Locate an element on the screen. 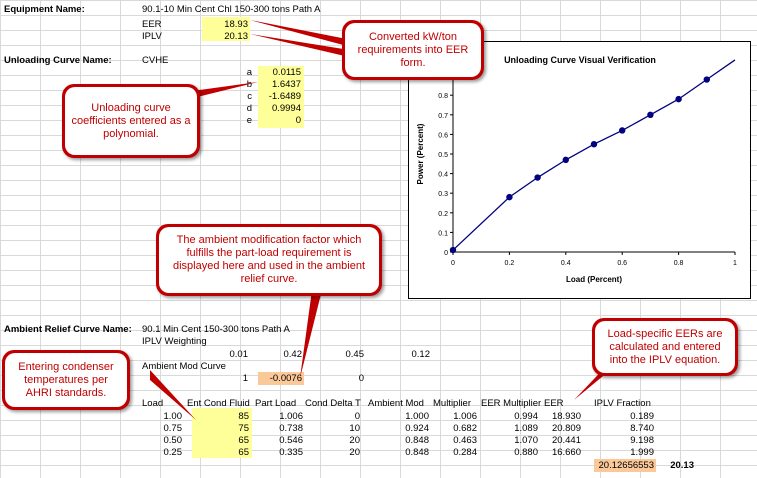 This screenshot has height=478, width=757. coef-name: c is located at coordinates (249, 96).